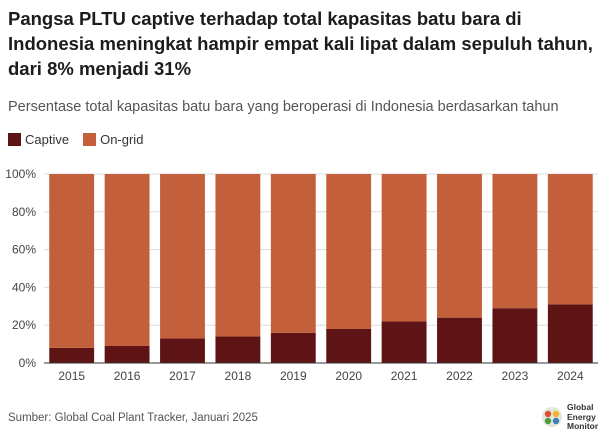 Image resolution: width=610 pixels, height=445 pixels. Describe the element at coordinates (404, 248) in the screenshot. I see `bar-ongrid-2021` at that location.